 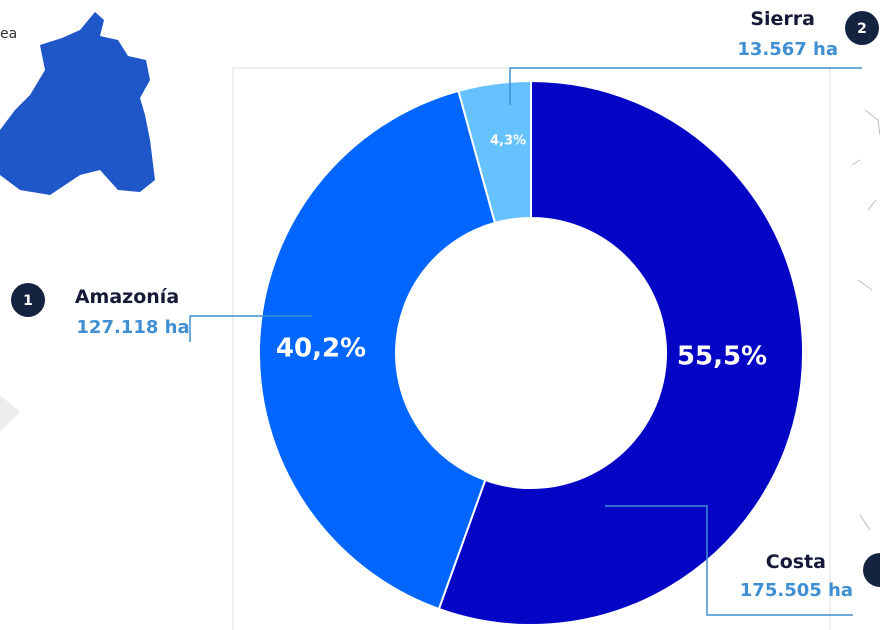 I want to click on region-name: Amazonía, so click(x=127, y=297).